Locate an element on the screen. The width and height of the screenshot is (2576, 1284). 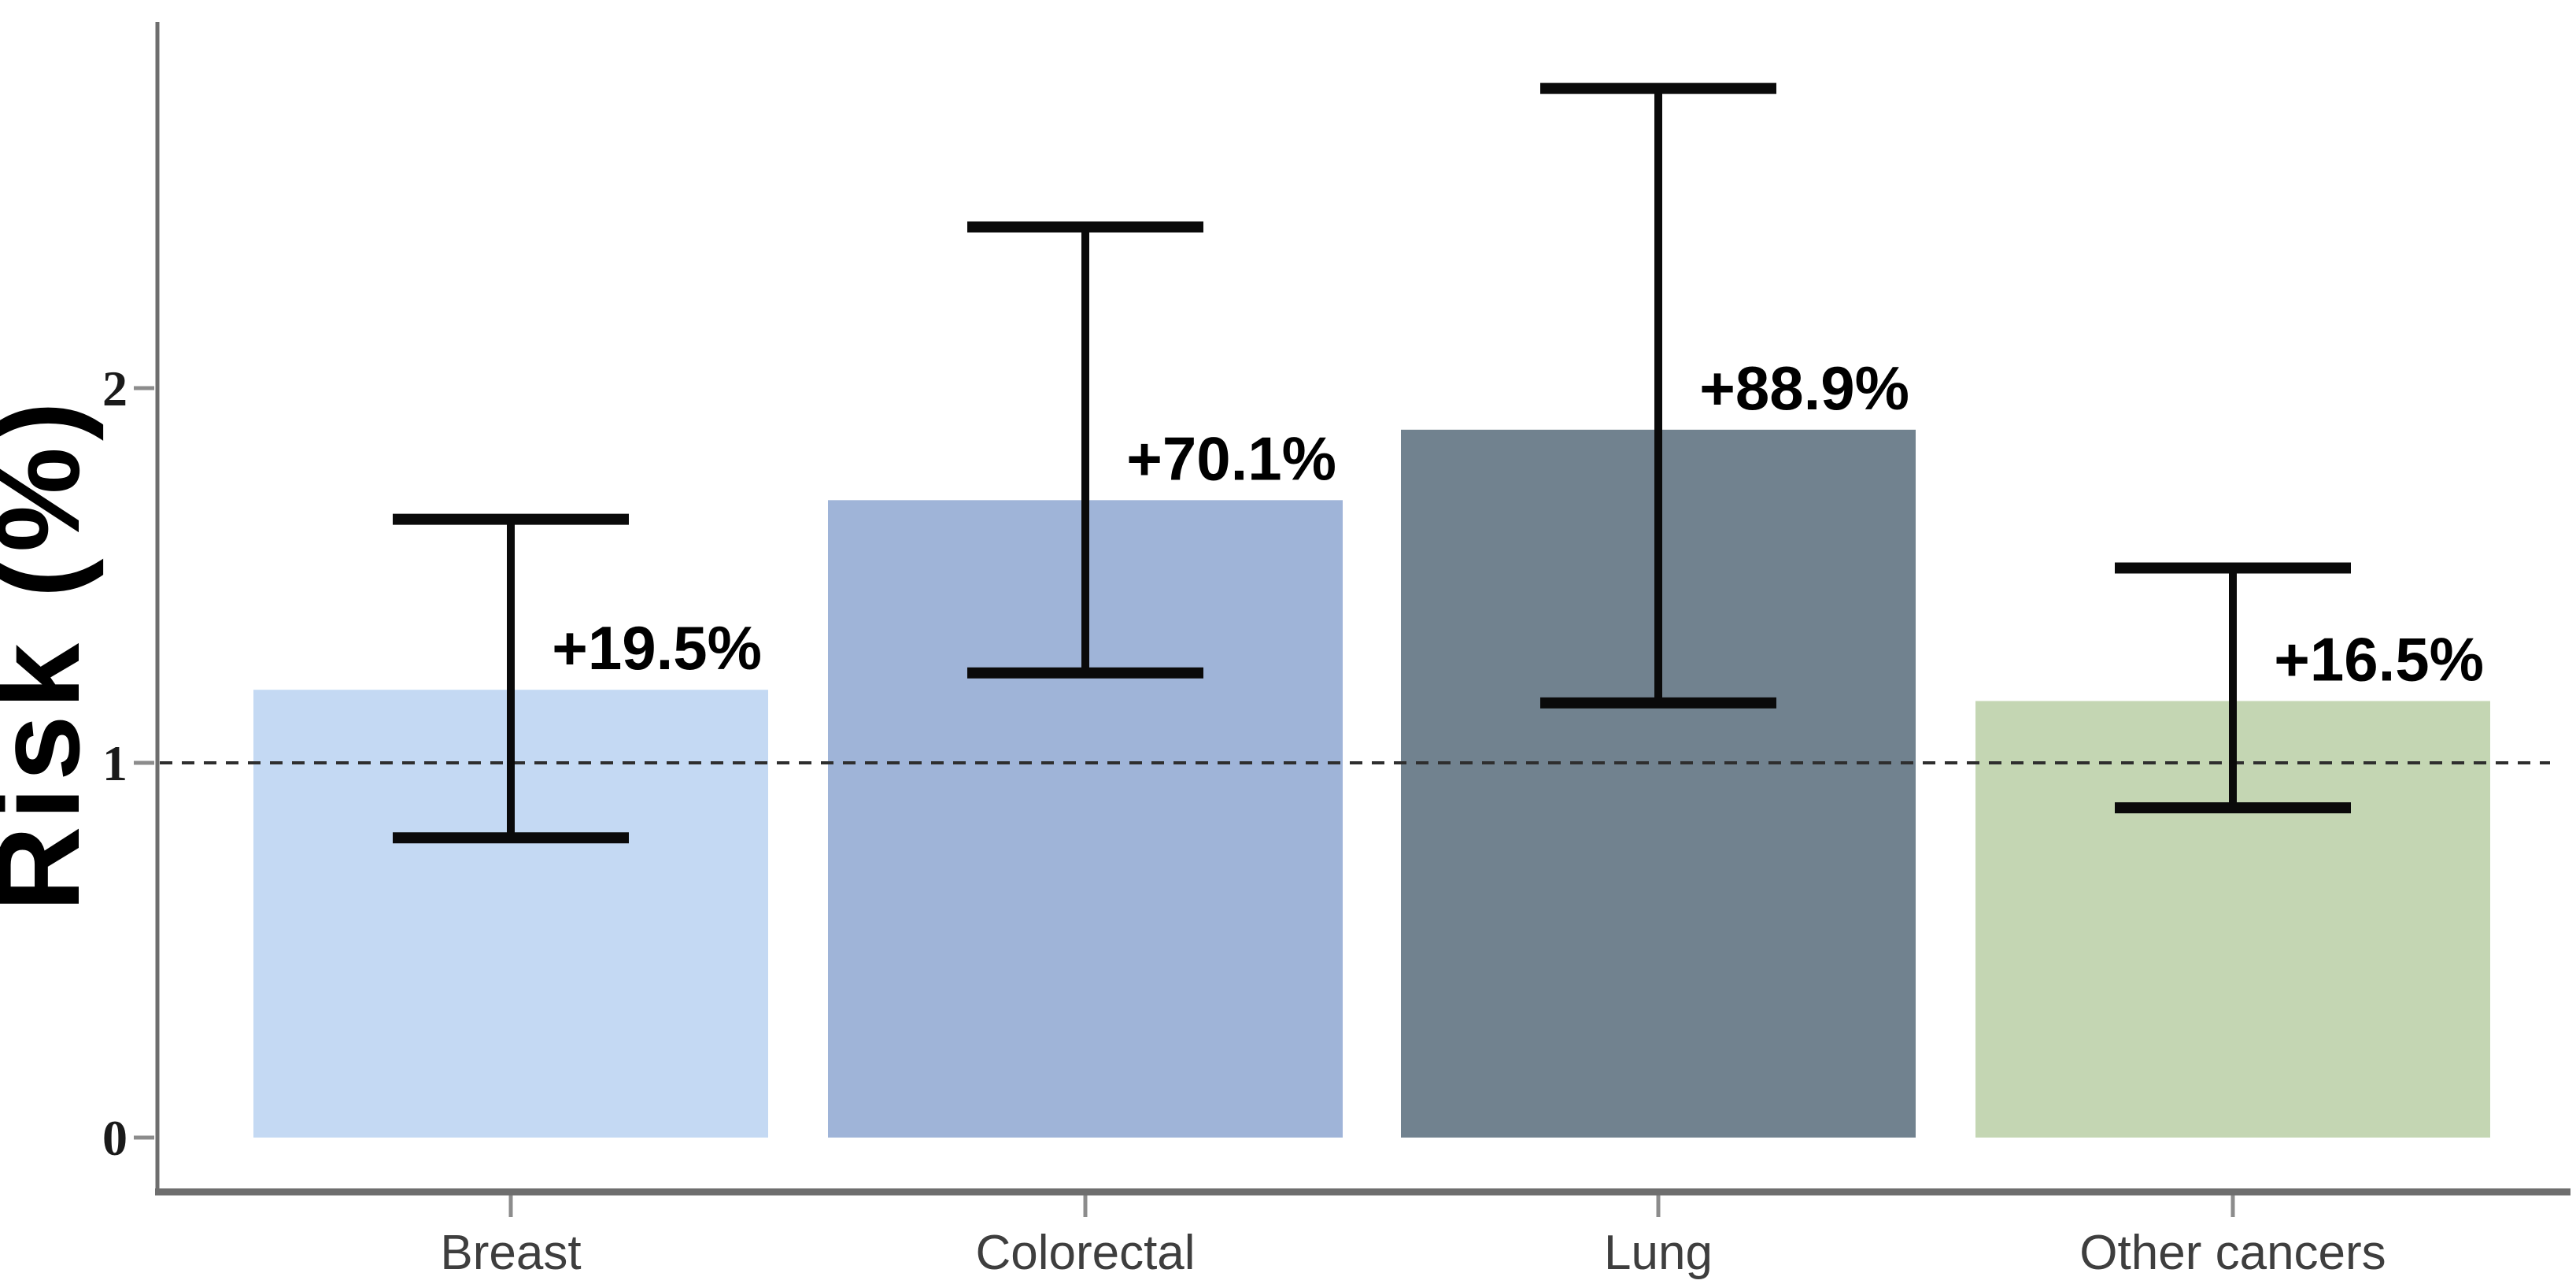
error-bar-colorectal is located at coordinates (1085, 450).